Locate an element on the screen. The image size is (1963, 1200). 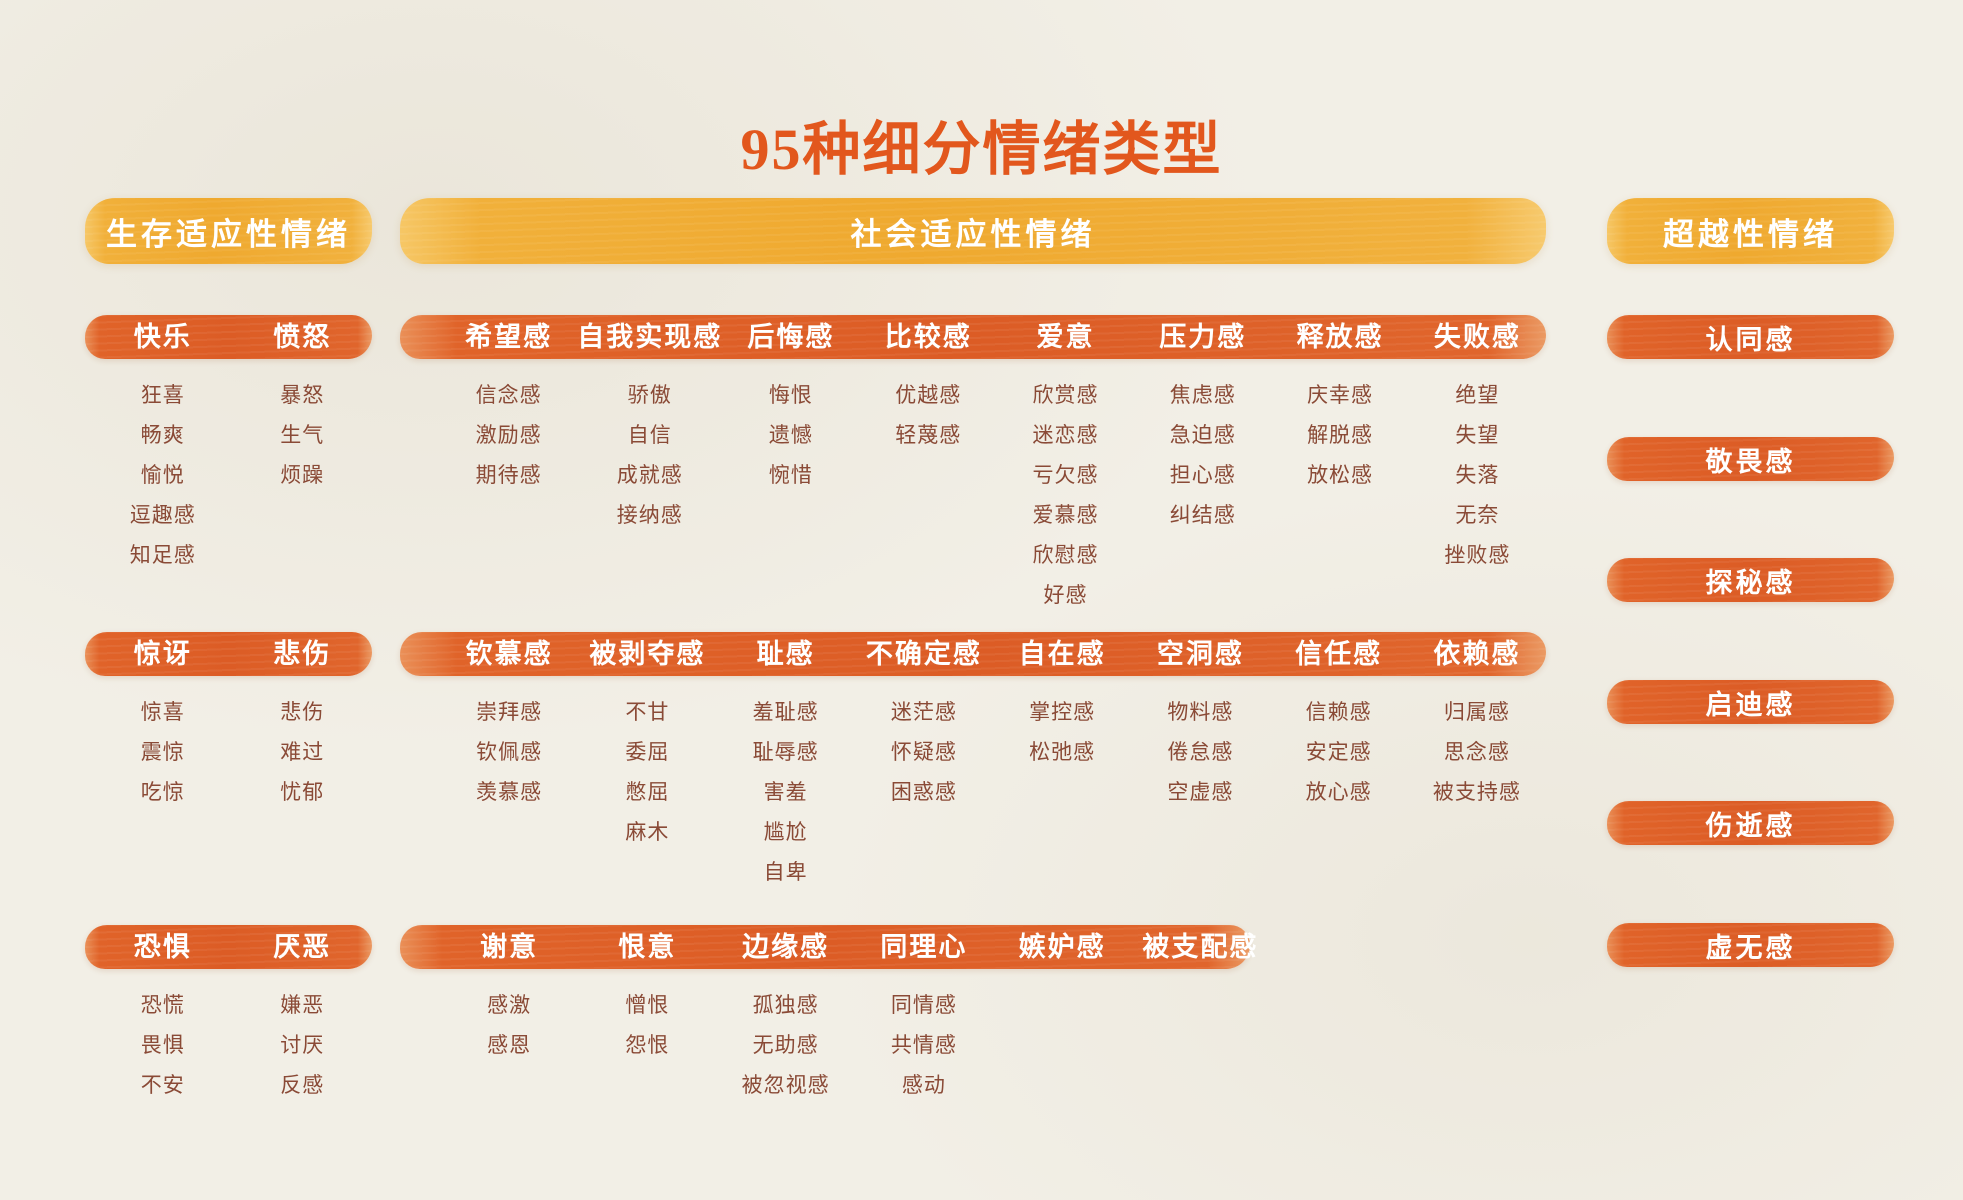
category-row: 快乐 狂喜 畅爽 愉悦 逗趣感 知足感 愤怒 暴怒 生气 烦躁 is located at coordinates (228, 445).